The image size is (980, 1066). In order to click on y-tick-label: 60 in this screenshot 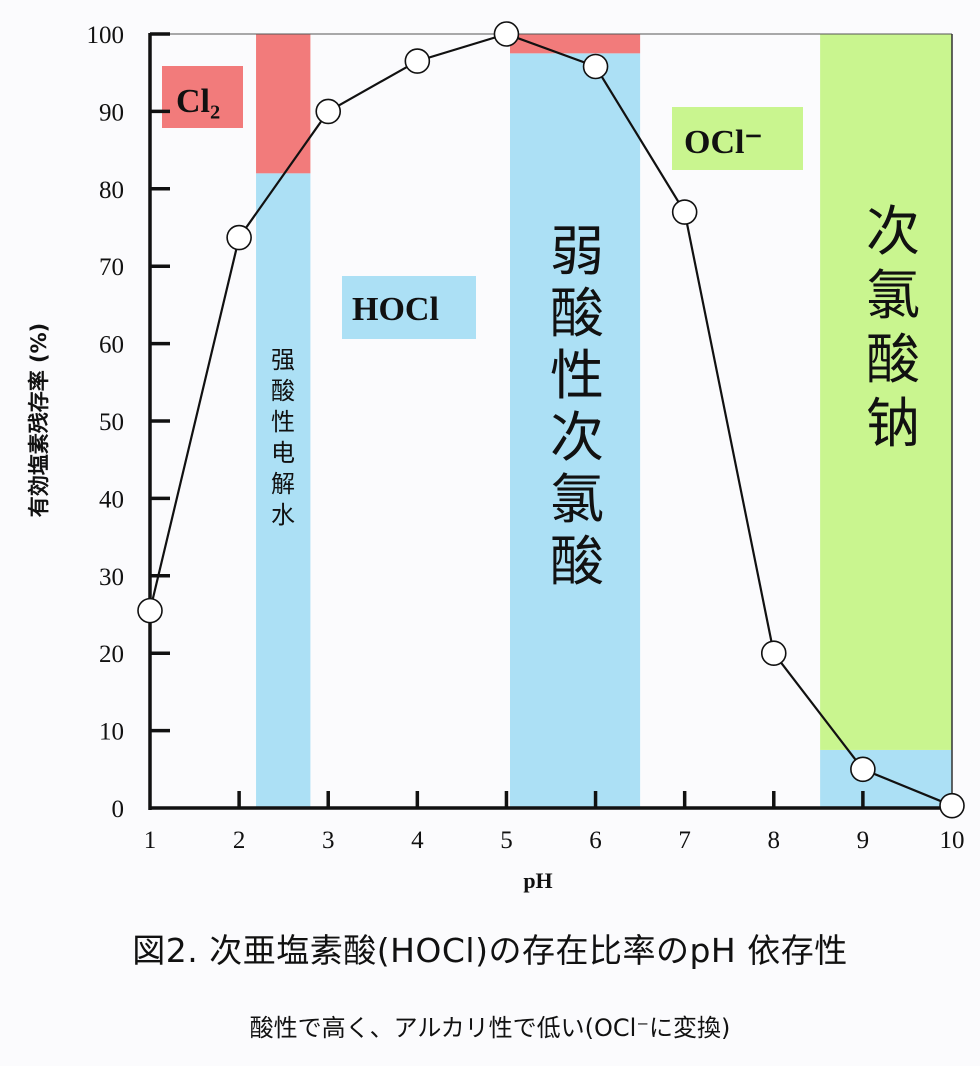, I will do `click(111, 345)`.